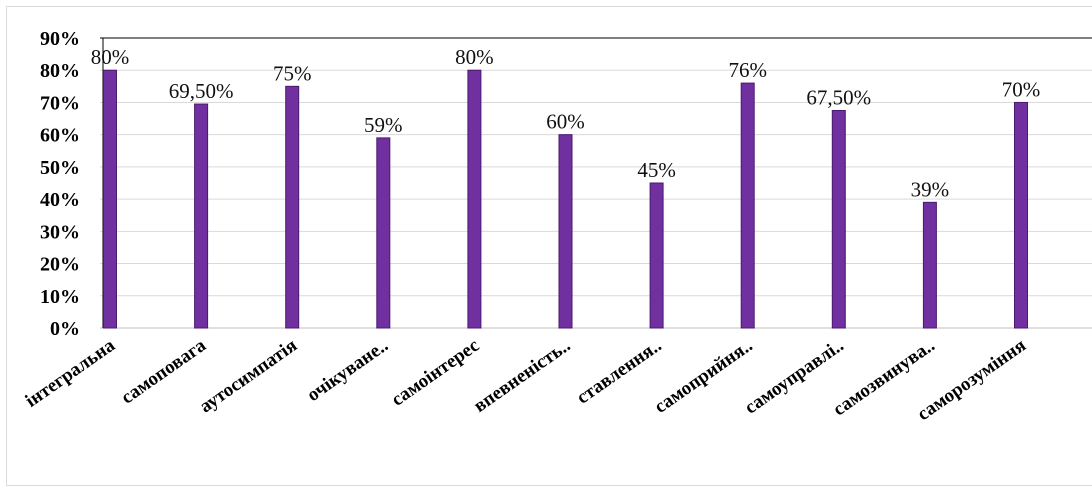 The height and width of the screenshot is (493, 1092). I want to click on y-tick-label: 70%, so click(60, 103).